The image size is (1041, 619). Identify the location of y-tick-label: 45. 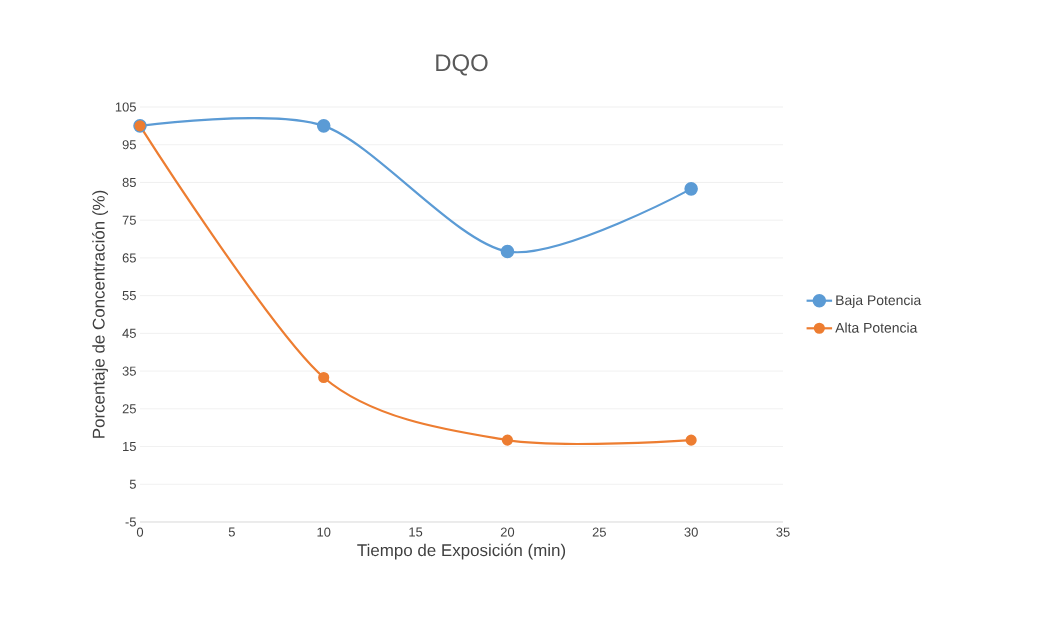
(129, 333).